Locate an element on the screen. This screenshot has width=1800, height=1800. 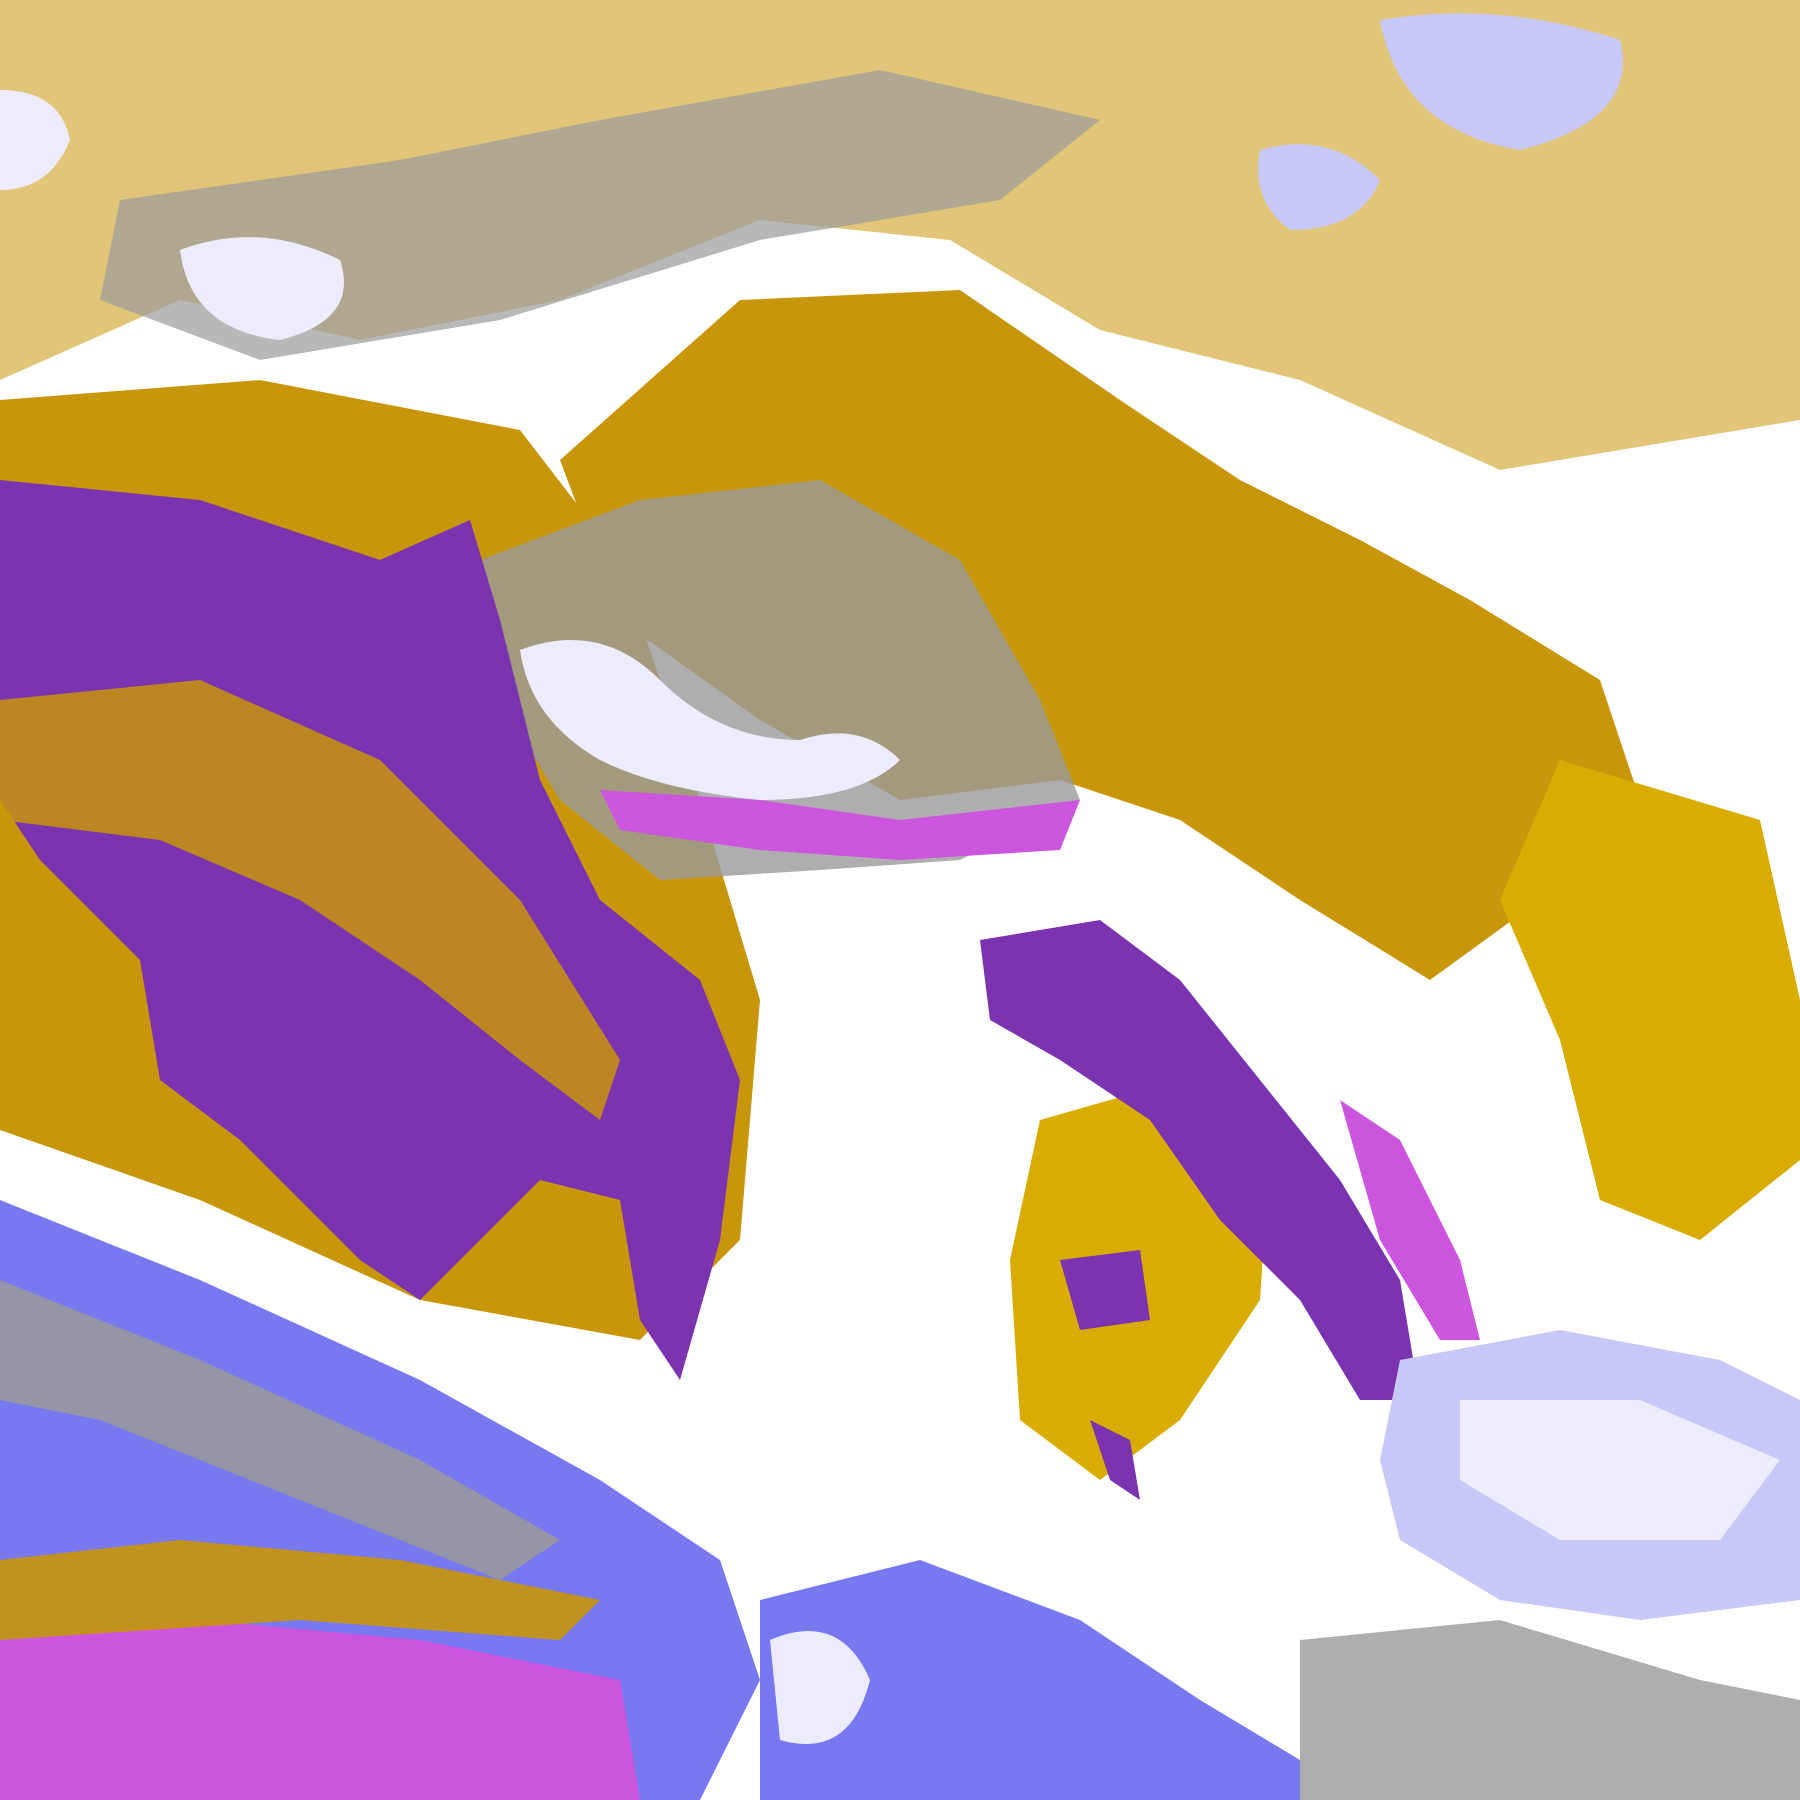
gray-cloud-band is located at coordinates (600, 215).